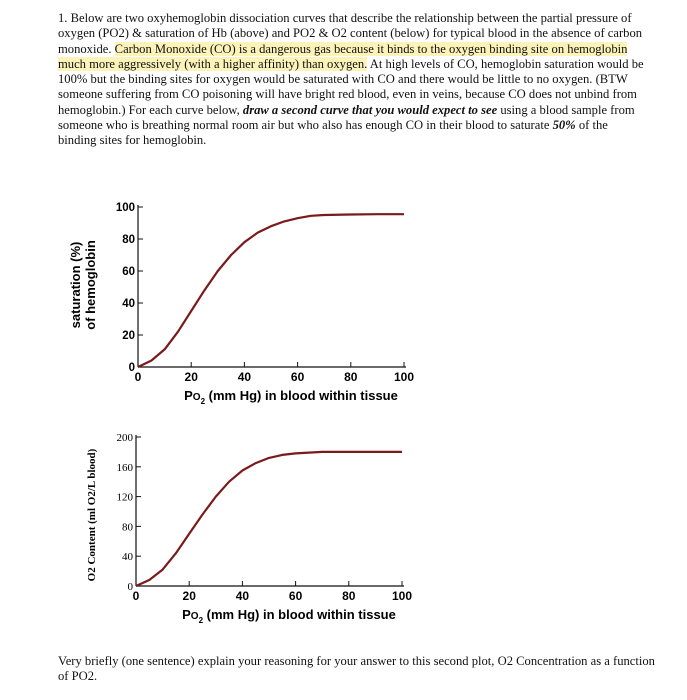 This screenshot has height=700, width=687. Describe the element at coordinates (92, 514) in the screenshot. I see `y-axis-label: O2 Content (ml O2/L blood)` at that location.